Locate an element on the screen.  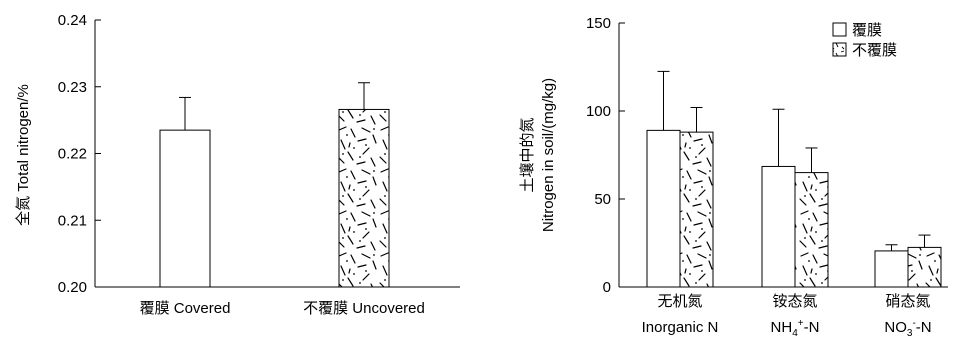
left-y-ticks: 0.20 0.21 0.22 0.23 0.24 is located at coordinates (79, 154).